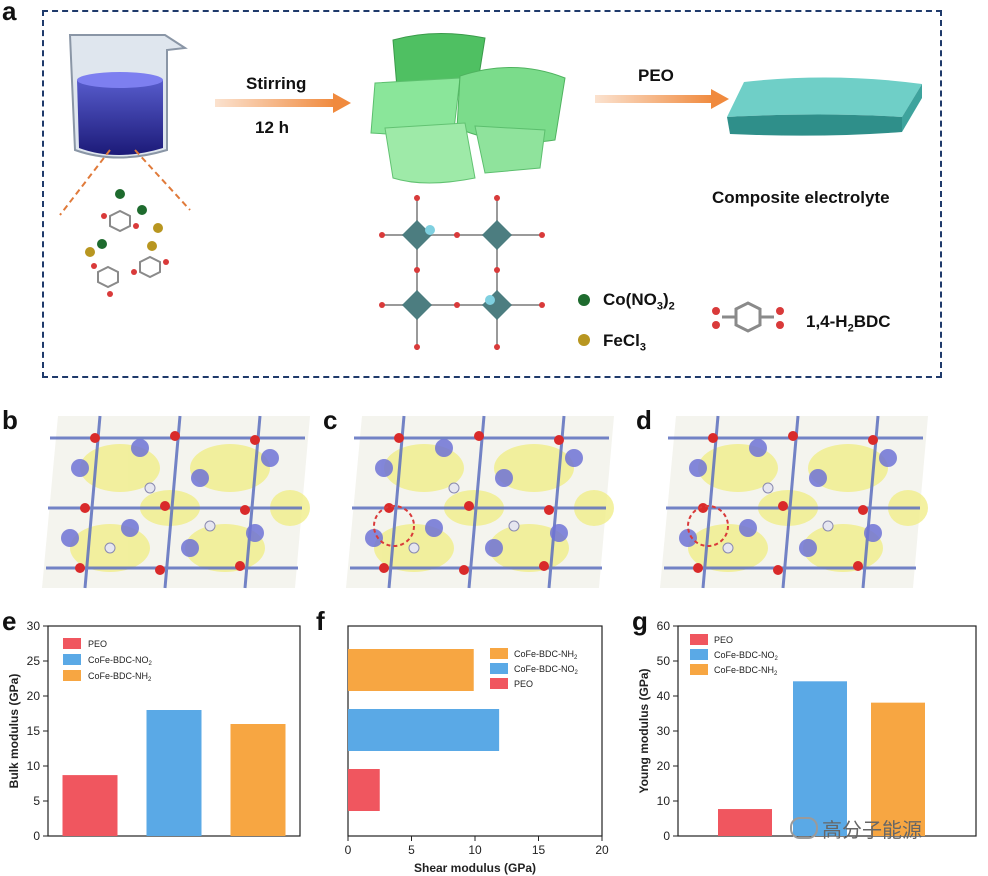  What do you see at coordinates (9, 13) in the screenshot?
I see `panel-label-a: a` at bounding box center [9, 13].